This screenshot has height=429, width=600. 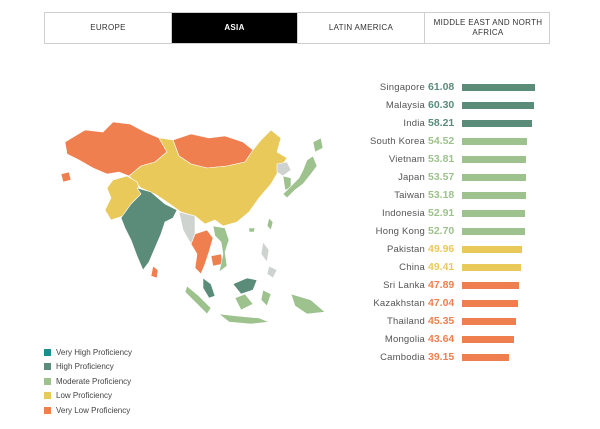 I want to click on country-name: Cambodia, so click(x=402, y=357).